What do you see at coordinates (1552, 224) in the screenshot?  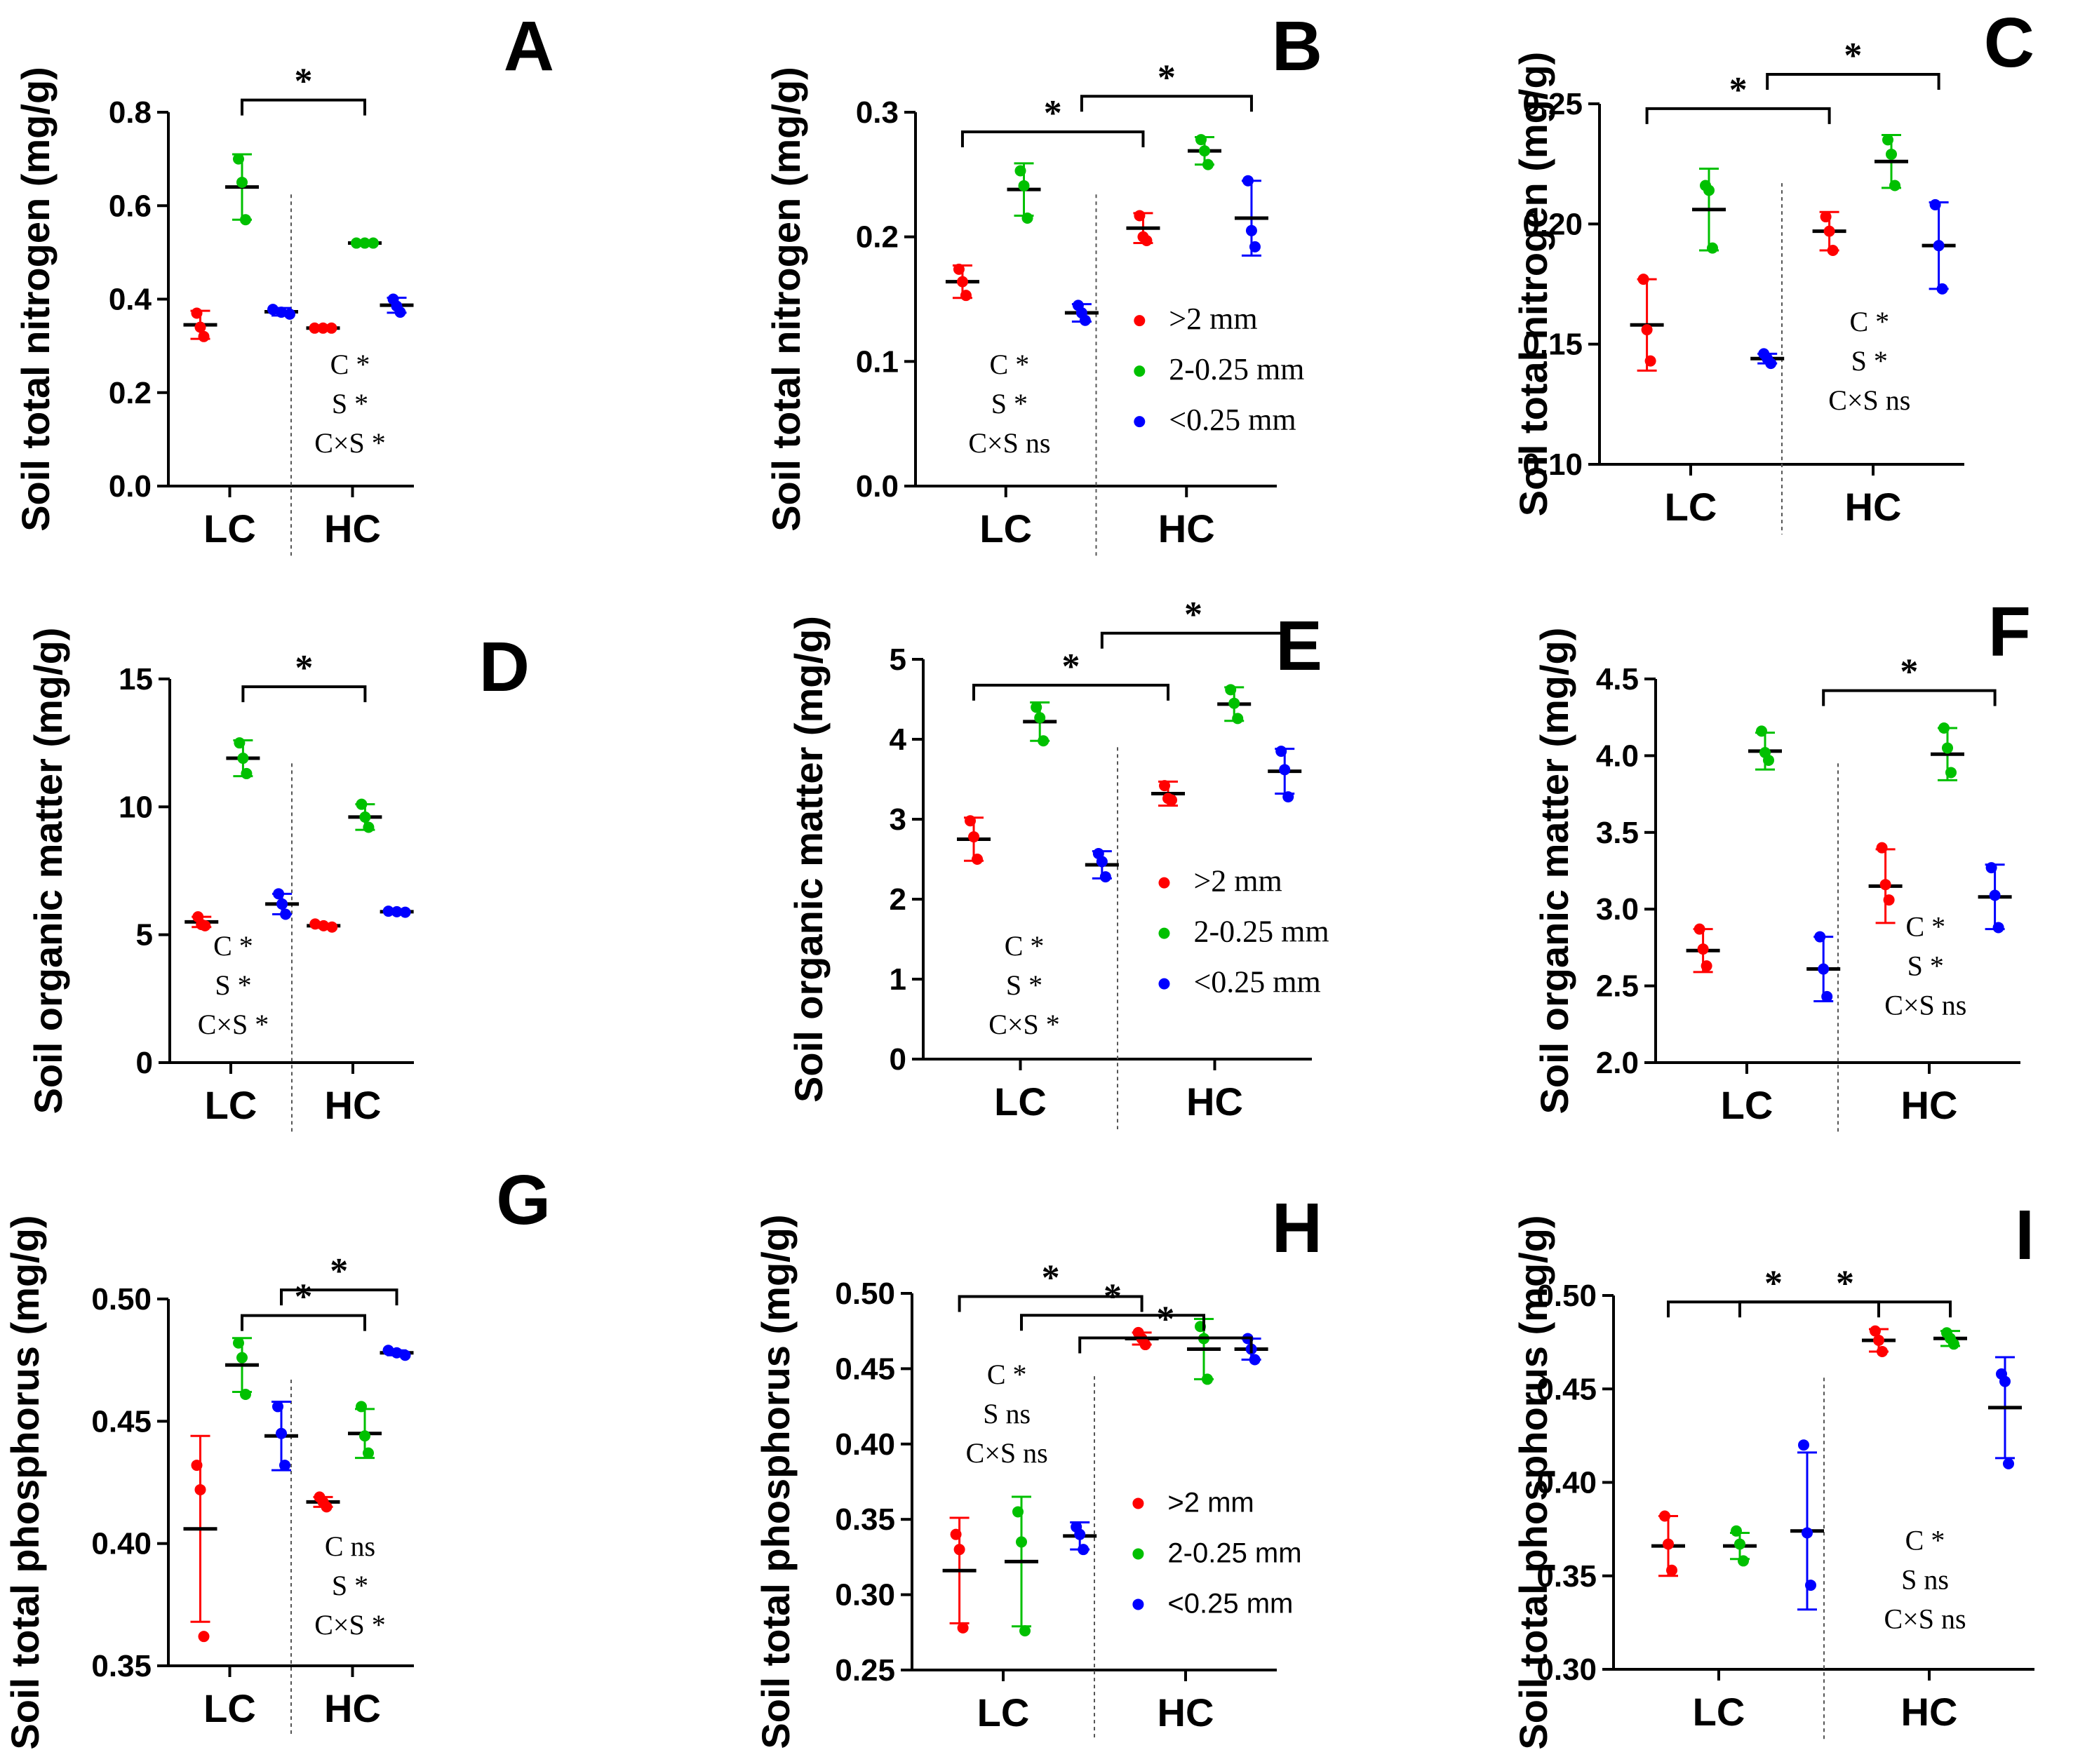 I see `y-tick-label: 0.20` at bounding box center [1552, 224].